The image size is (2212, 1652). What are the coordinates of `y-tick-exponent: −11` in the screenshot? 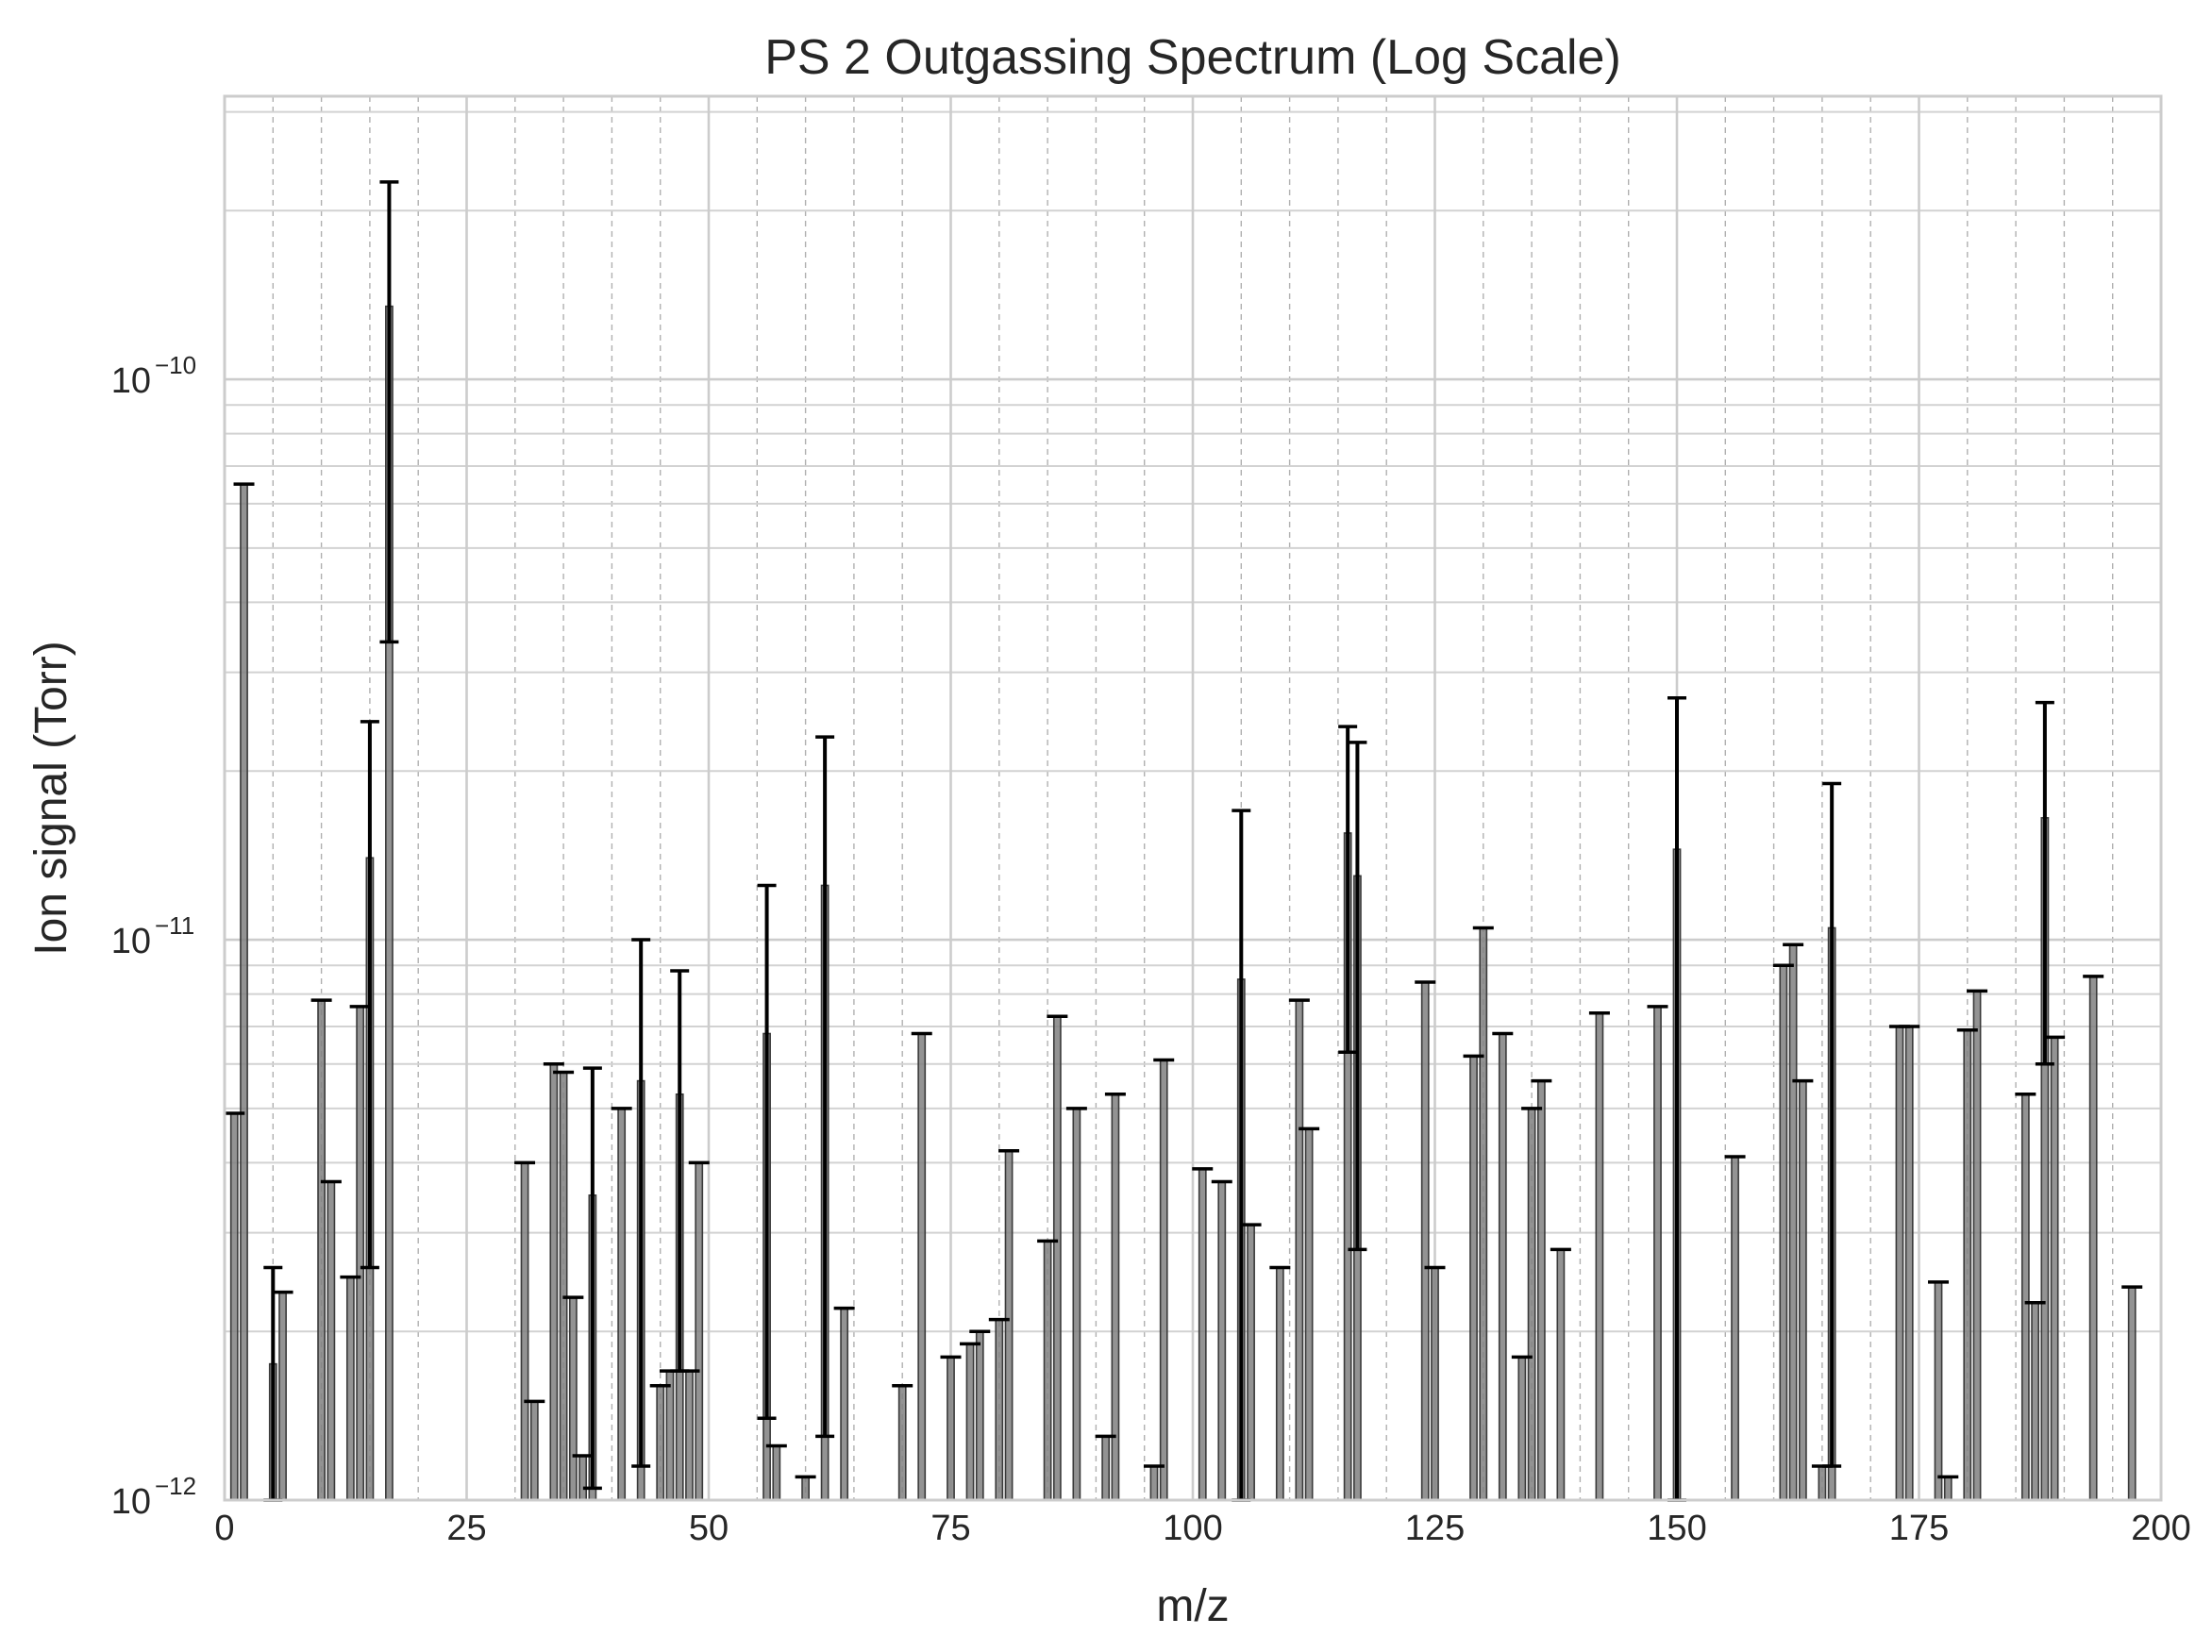 It's located at (175, 925).